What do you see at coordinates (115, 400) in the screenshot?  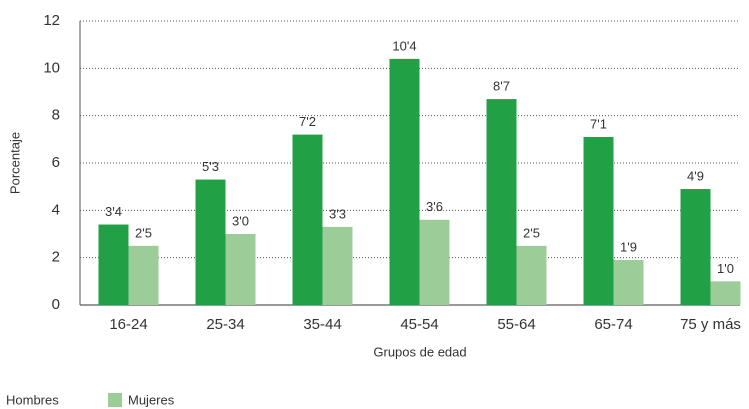 I see `legend-swatch` at bounding box center [115, 400].